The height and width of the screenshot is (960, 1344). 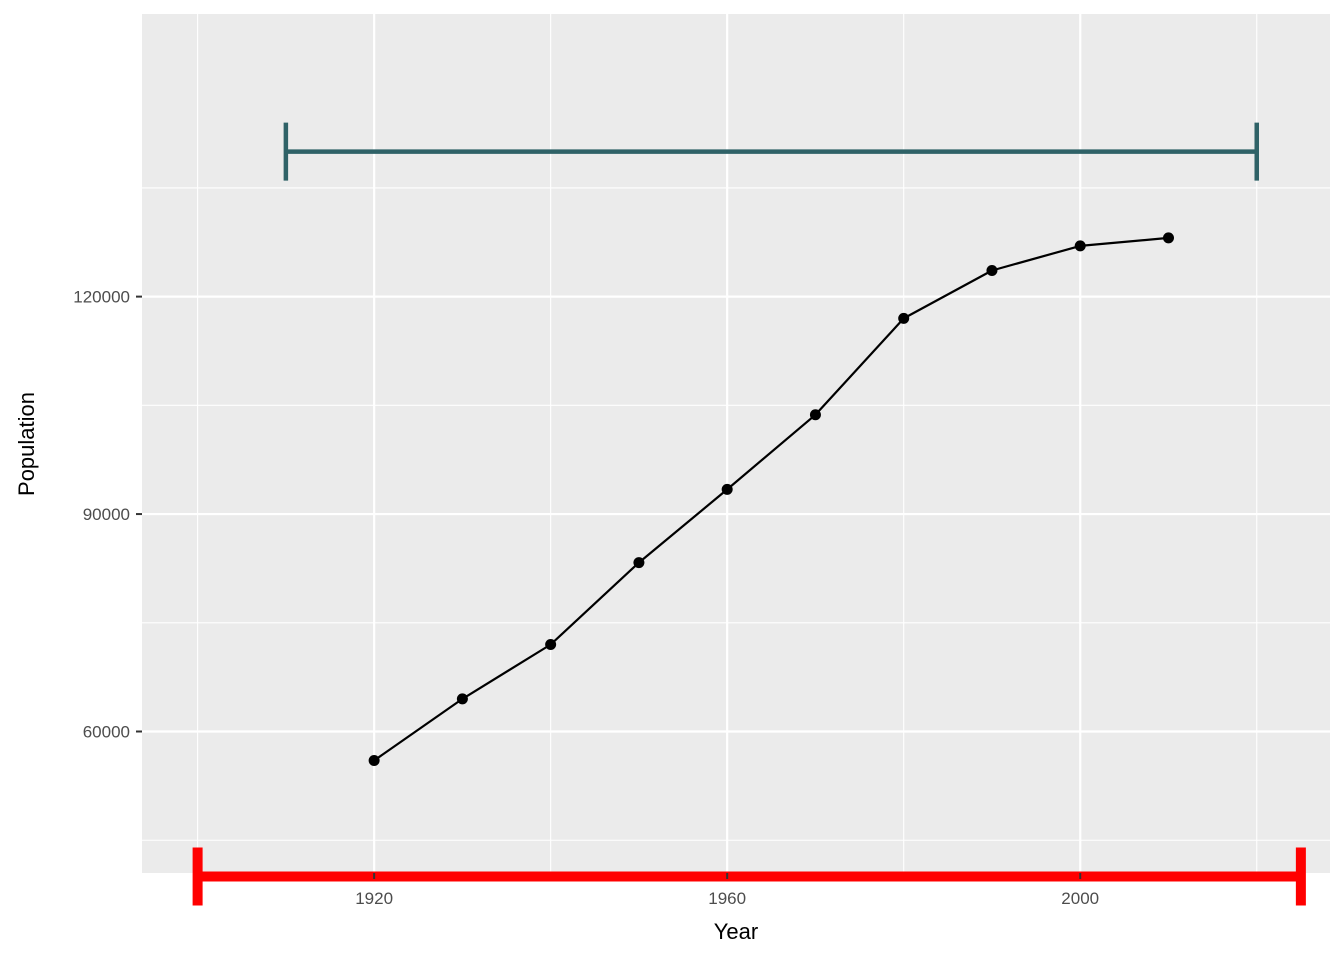 What do you see at coordinates (727, 898) in the screenshot?
I see `x-tick-label: 1960` at bounding box center [727, 898].